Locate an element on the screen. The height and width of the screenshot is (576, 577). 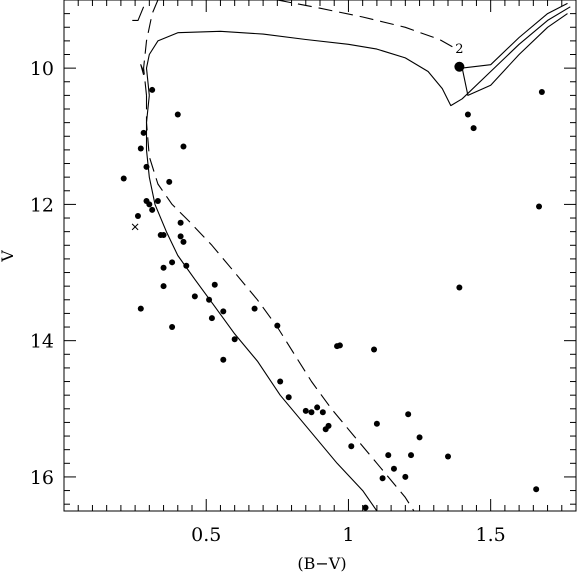
x-axis-title: (B−V) is located at coordinates (321, 563).